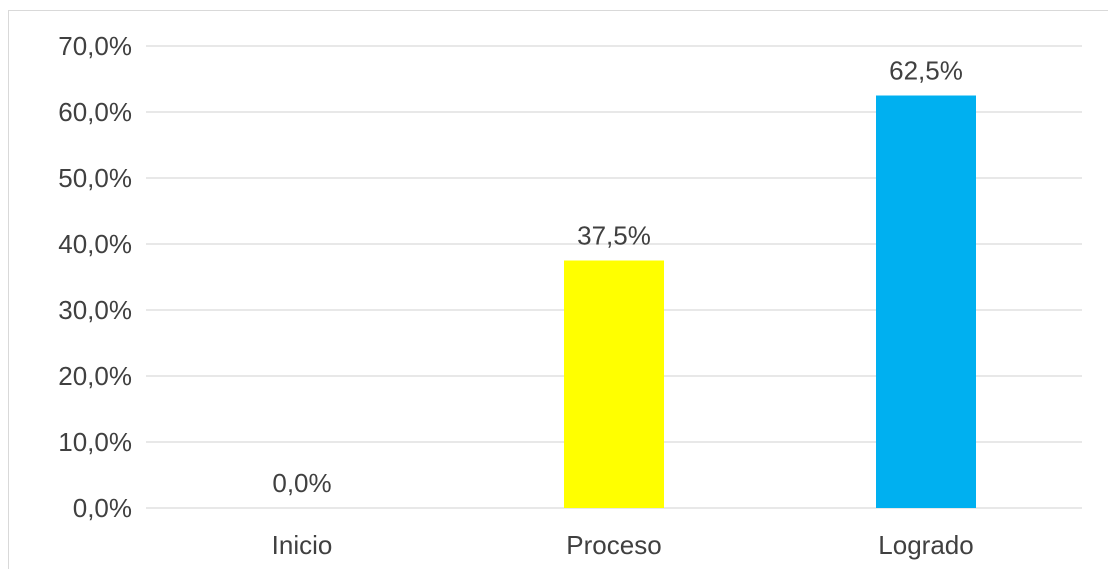  Describe the element at coordinates (95, 244) in the screenshot. I see `y-tick-label: 40,0%` at that location.